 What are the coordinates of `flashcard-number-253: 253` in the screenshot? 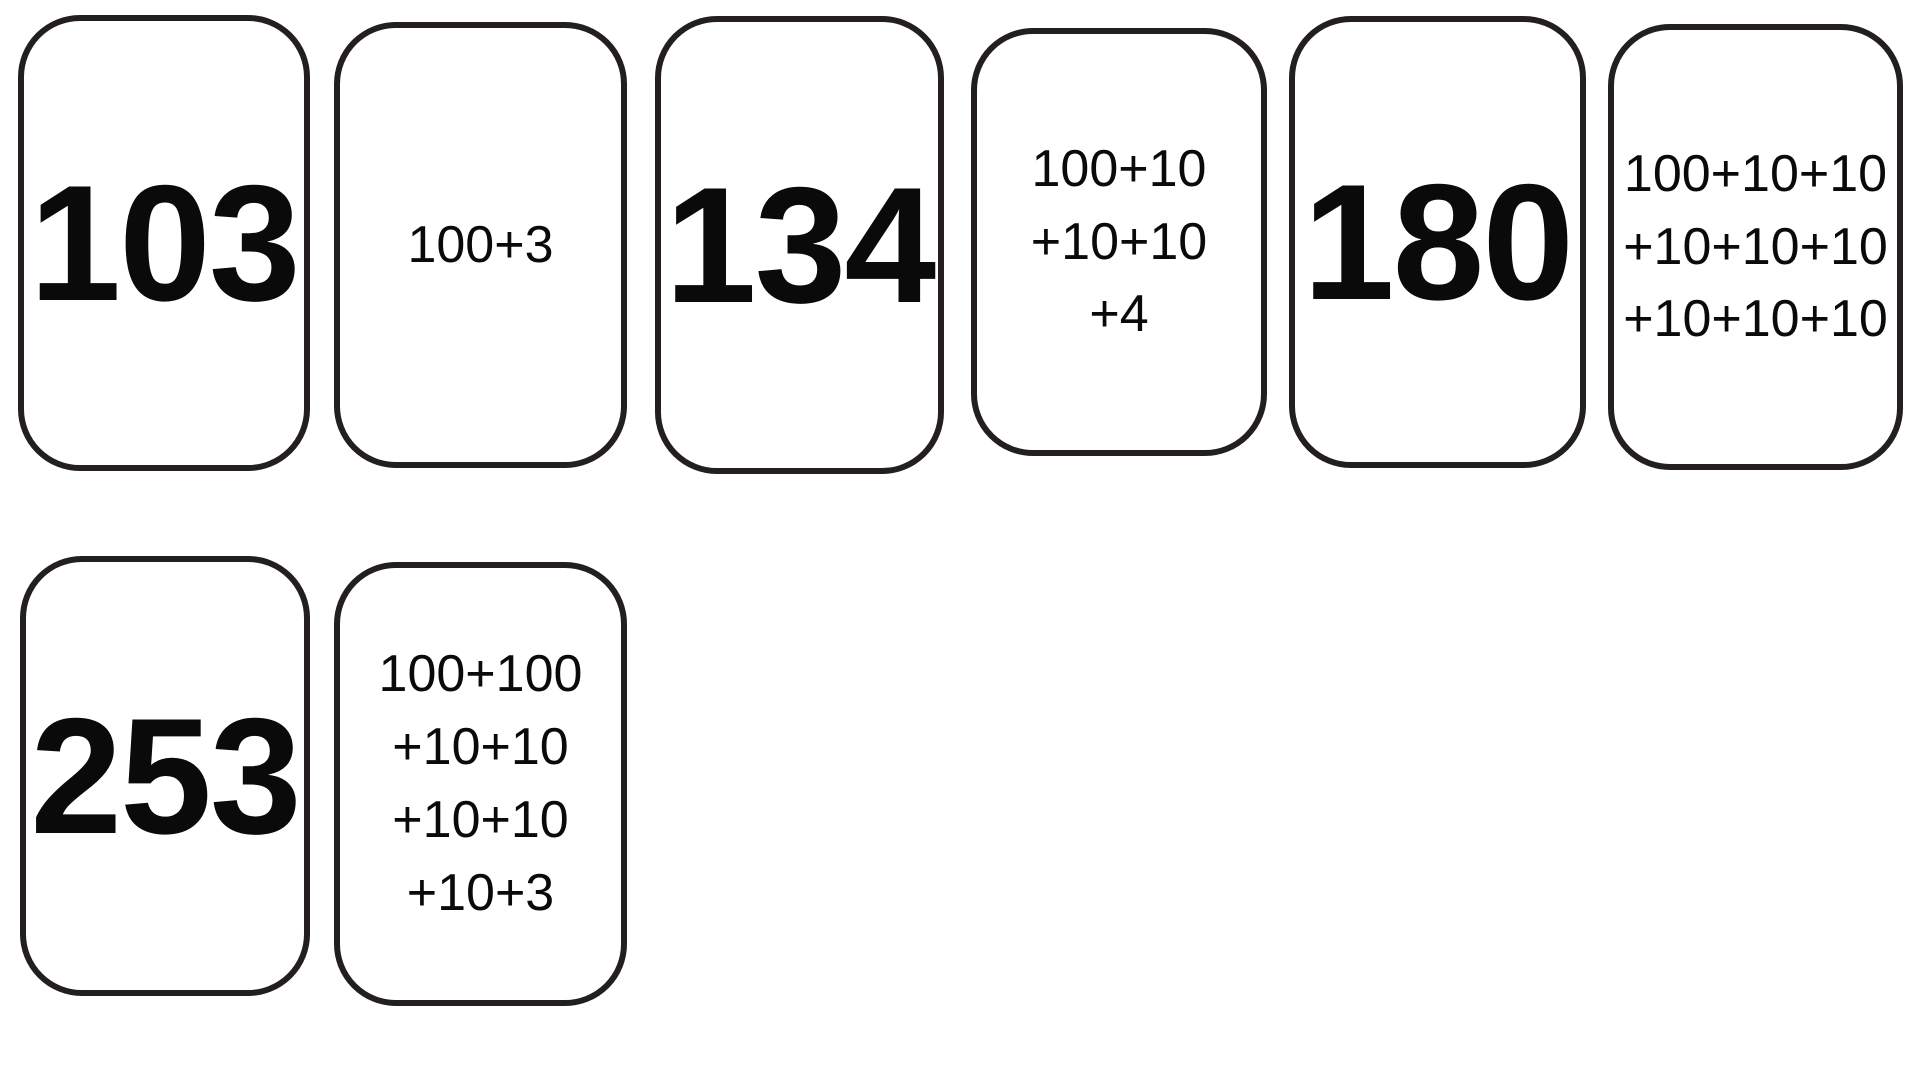 It's located at (165, 776).